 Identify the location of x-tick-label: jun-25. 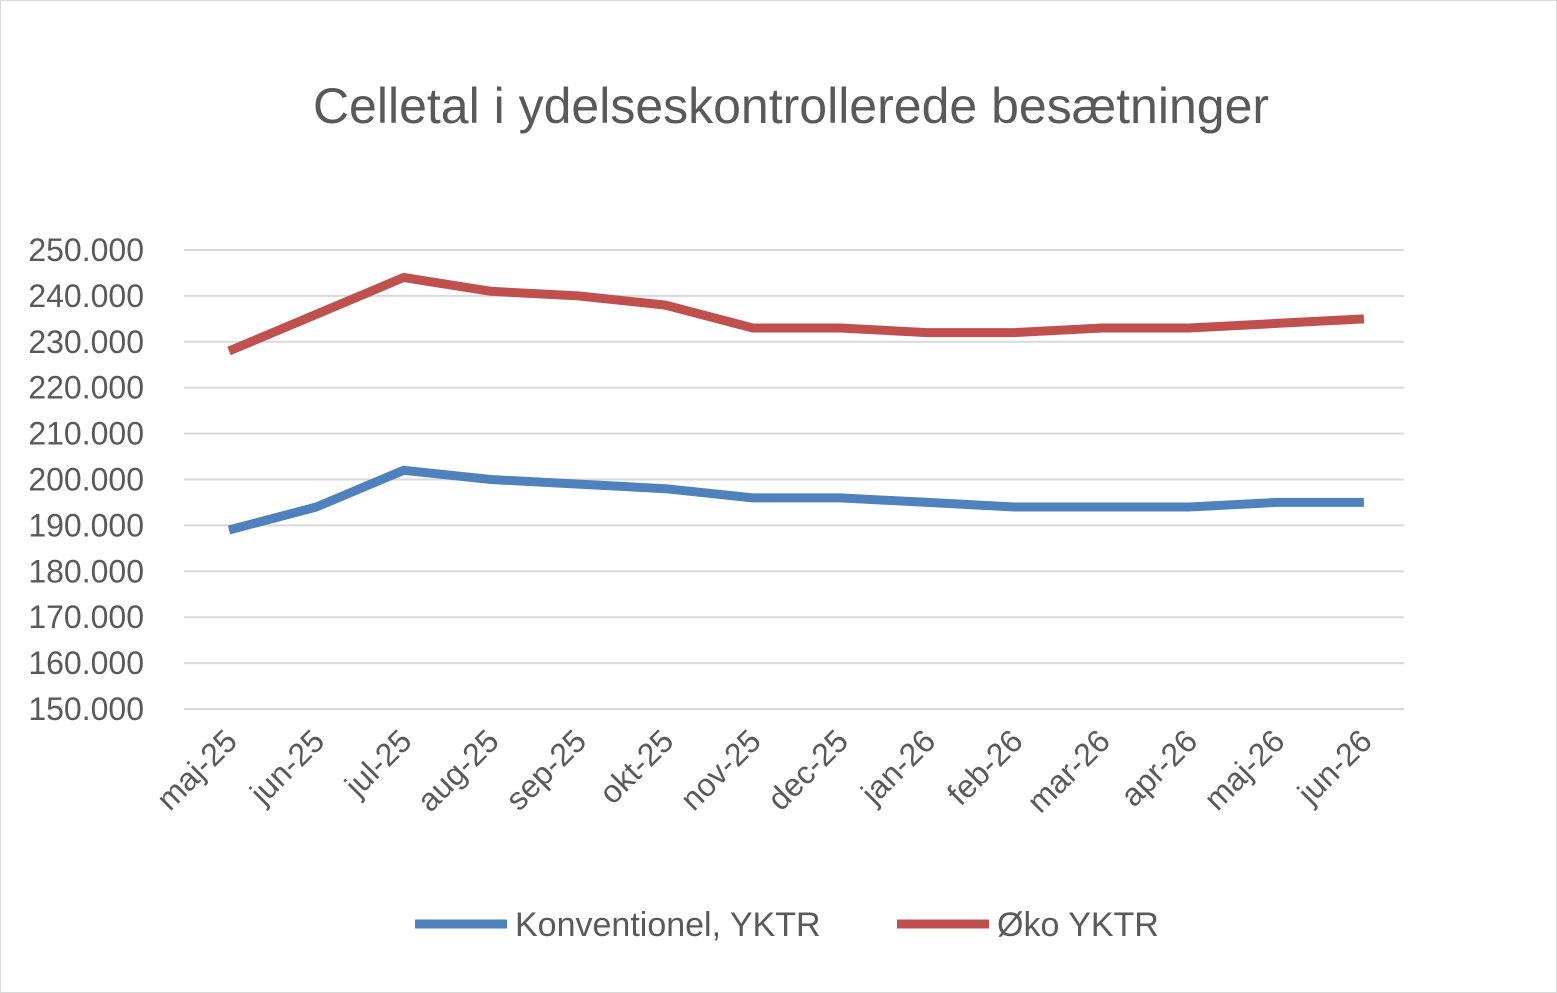
(286, 766).